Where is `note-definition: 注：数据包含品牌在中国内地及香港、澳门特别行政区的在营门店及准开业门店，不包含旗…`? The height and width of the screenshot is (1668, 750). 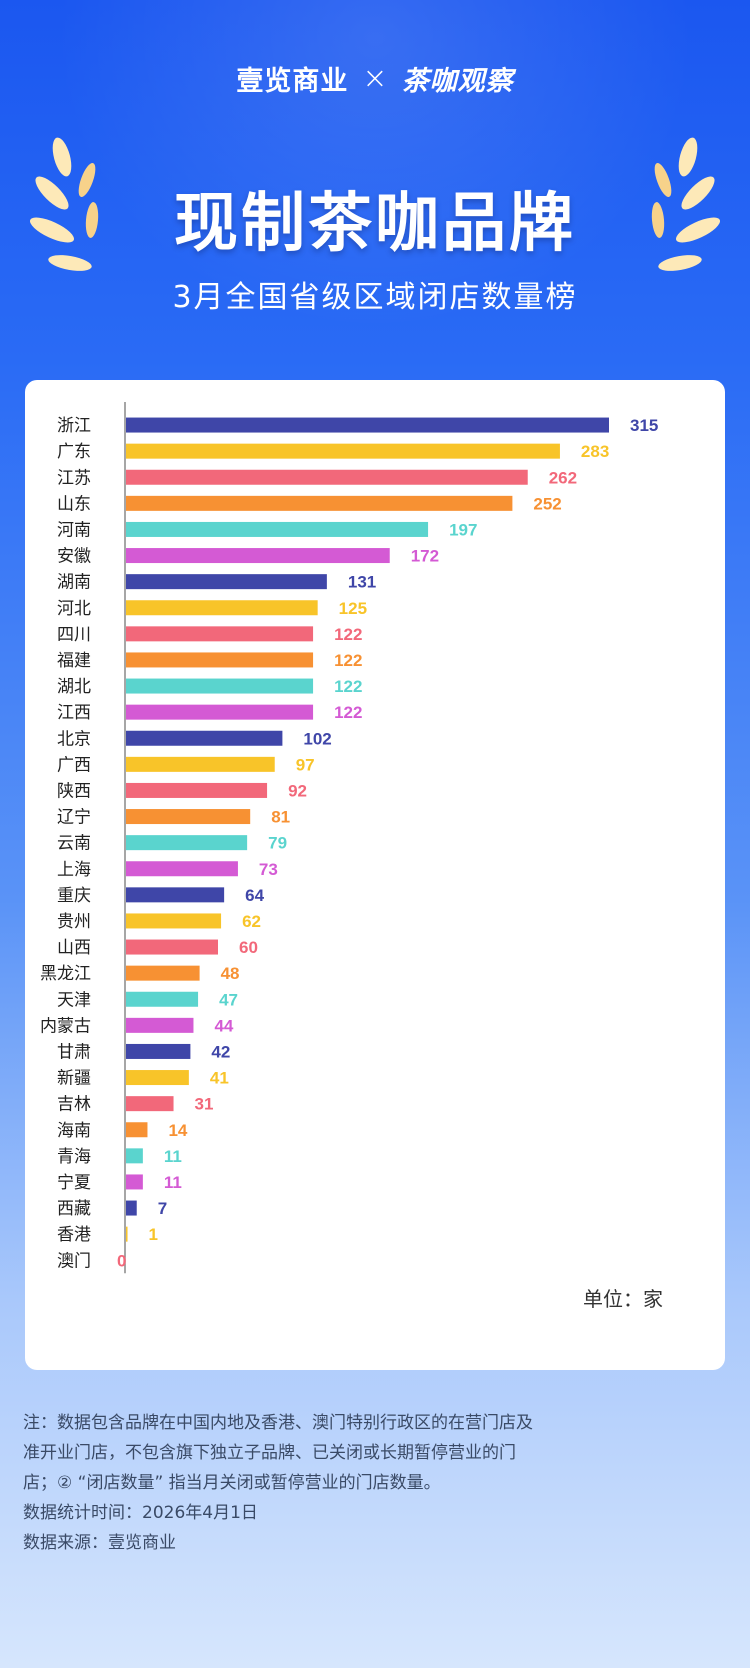 note-definition: 注：数据包含品牌在中国内地及香港、澳门特别行政区的在营门店及准开业门店，不包含旗… is located at coordinates (278, 1453).